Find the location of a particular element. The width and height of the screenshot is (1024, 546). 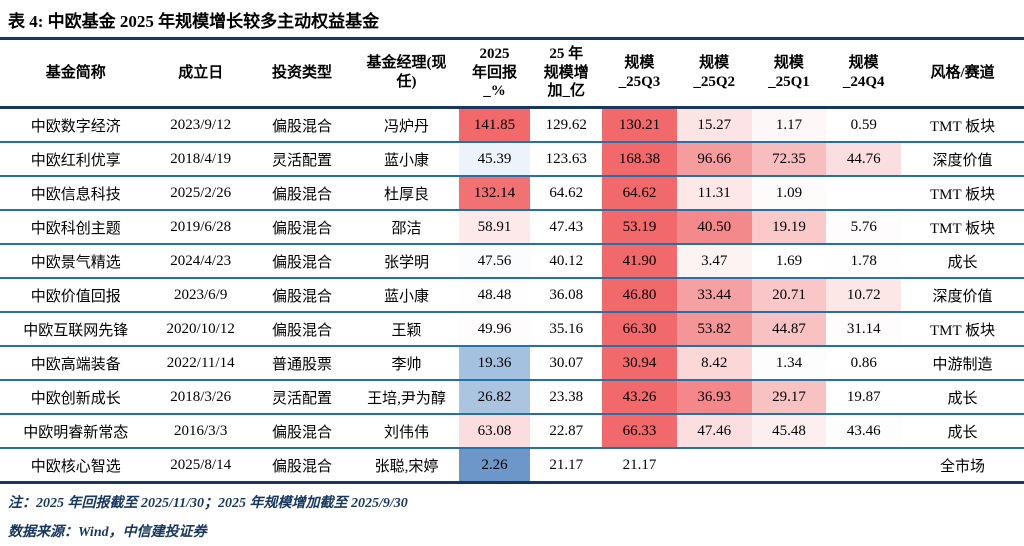

cell-q4: 1.78 is located at coordinates (864, 261).